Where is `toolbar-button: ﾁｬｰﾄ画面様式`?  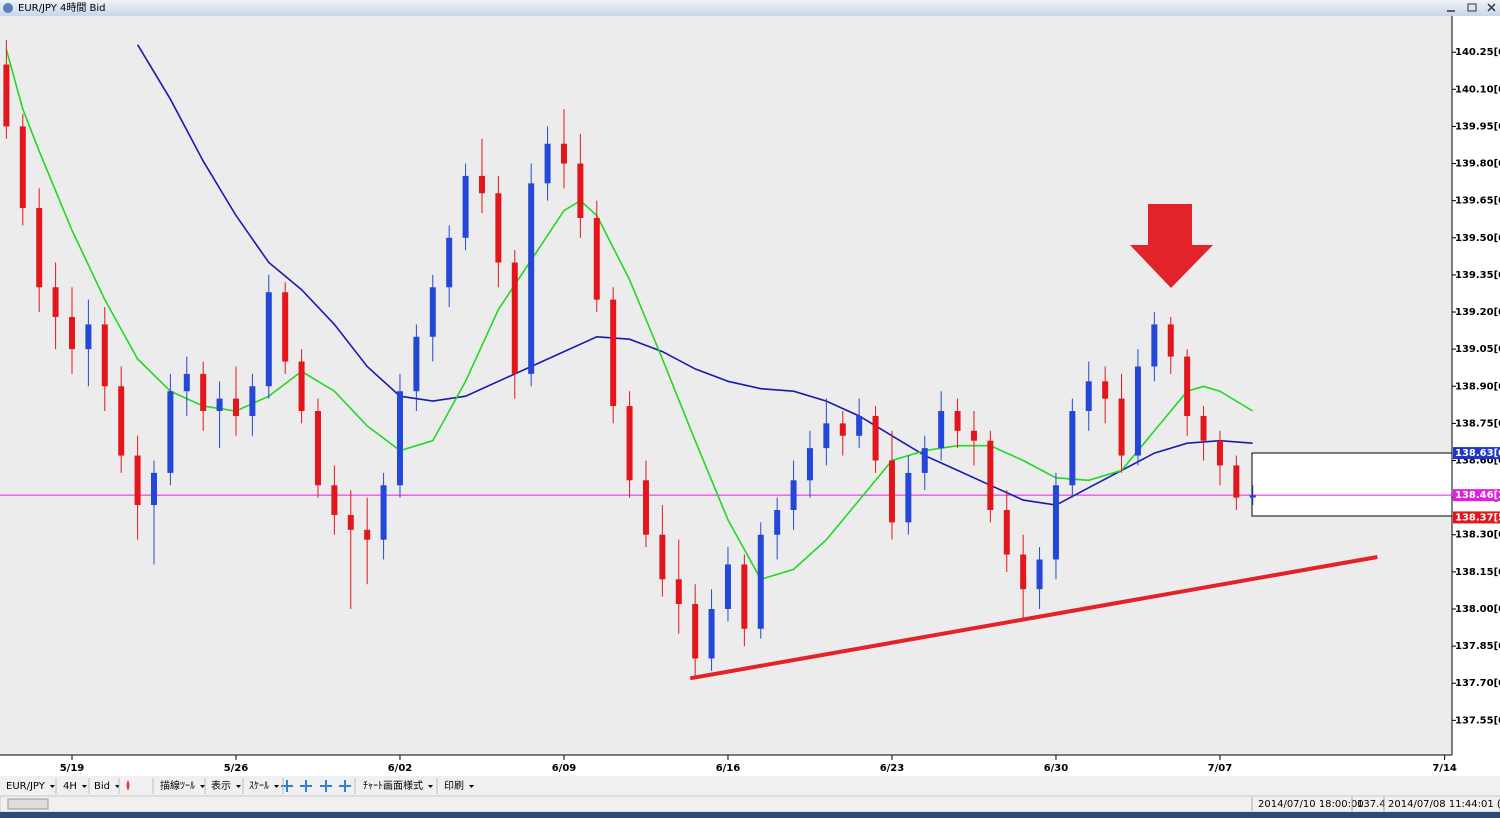 toolbar-button: ﾁｬｰﾄ画面様式 is located at coordinates (393, 785).